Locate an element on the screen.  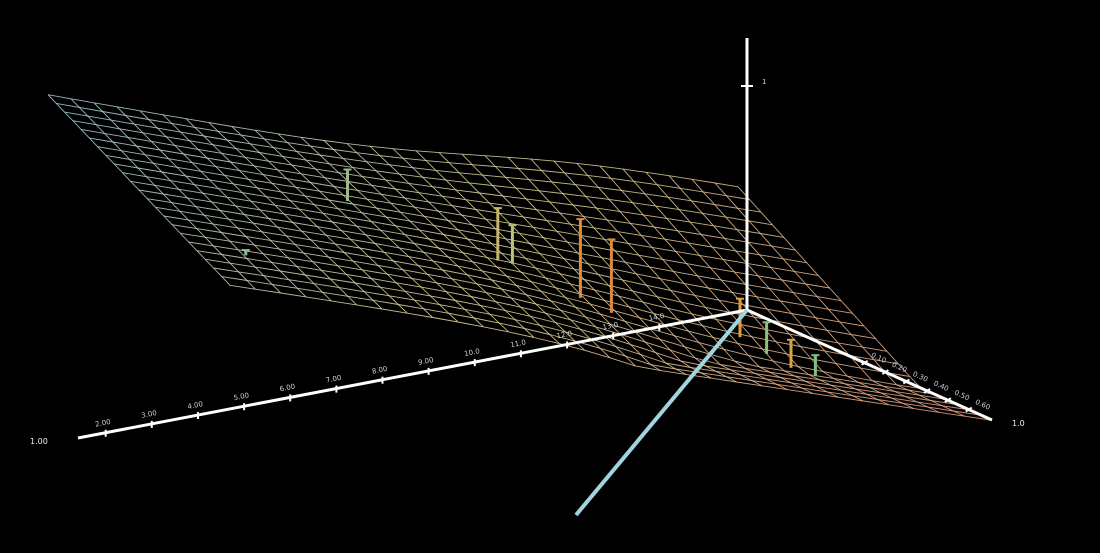
x-axis-tick-label: 2.00 is located at coordinates (103, 423).